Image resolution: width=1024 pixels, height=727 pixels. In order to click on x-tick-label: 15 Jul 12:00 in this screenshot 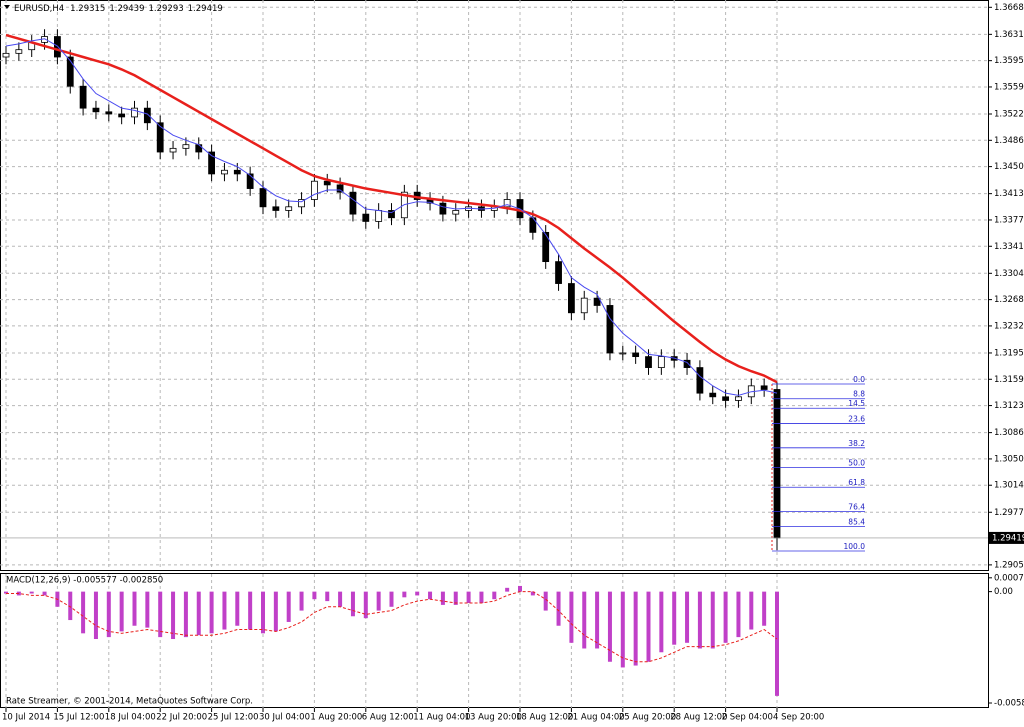, I will do `click(78, 718)`.